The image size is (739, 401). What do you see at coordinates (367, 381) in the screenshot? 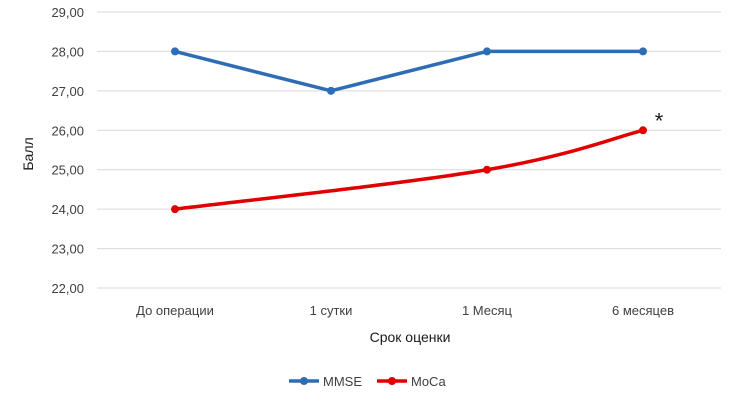
I see `legend: MMSE MoCa` at bounding box center [367, 381].